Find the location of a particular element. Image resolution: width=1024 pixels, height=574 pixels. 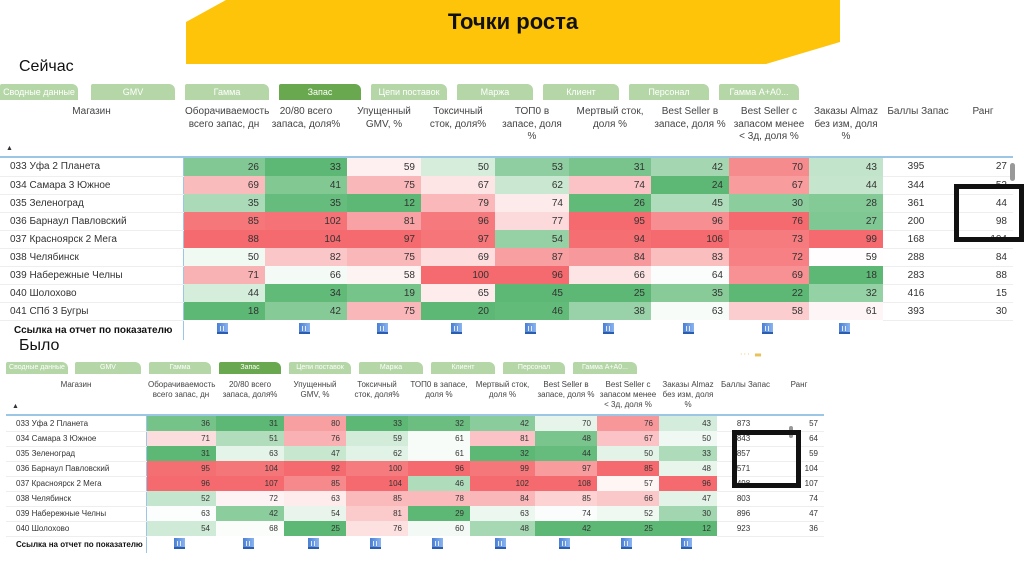

metric-cell: 59 is located at coordinates (377, 438).